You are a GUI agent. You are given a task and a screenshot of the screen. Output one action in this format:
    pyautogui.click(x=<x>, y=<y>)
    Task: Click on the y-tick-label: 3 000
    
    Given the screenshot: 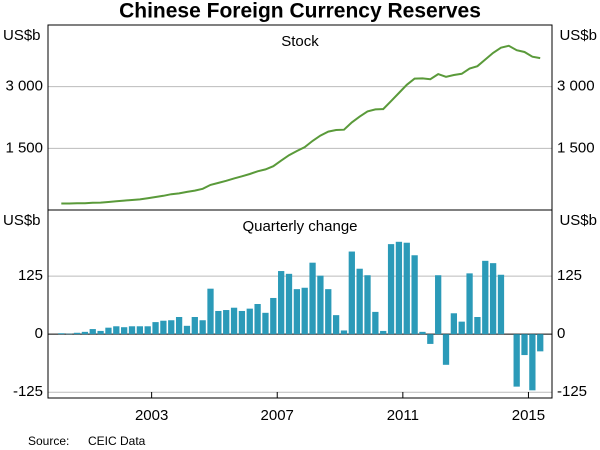 What is the action you would take?
    pyautogui.click(x=24, y=86)
    